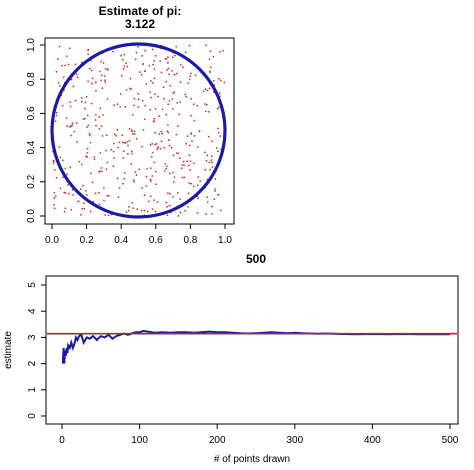 The height and width of the screenshot is (470, 474). What do you see at coordinates (32, 363) in the screenshot?
I see `y-tick-label: 2` at bounding box center [32, 363].